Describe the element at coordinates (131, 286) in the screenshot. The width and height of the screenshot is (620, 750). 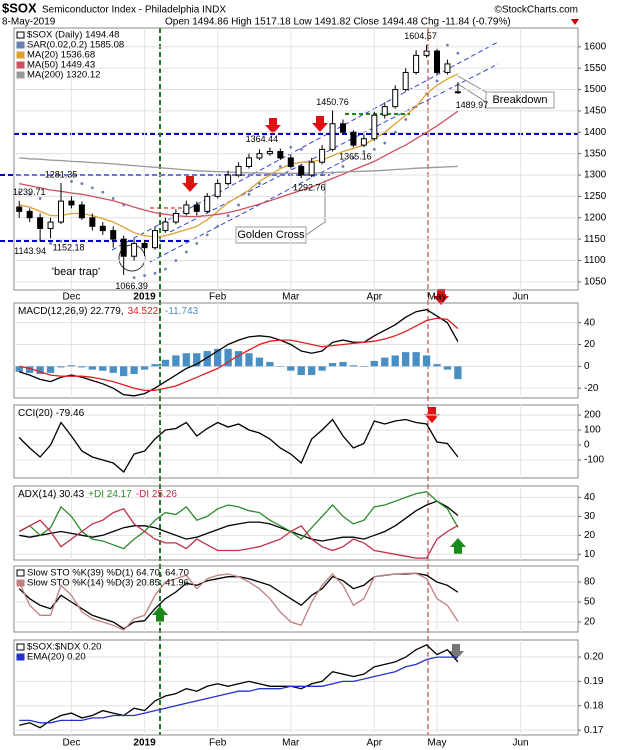
I see `price-label: 1066.39` at that location.